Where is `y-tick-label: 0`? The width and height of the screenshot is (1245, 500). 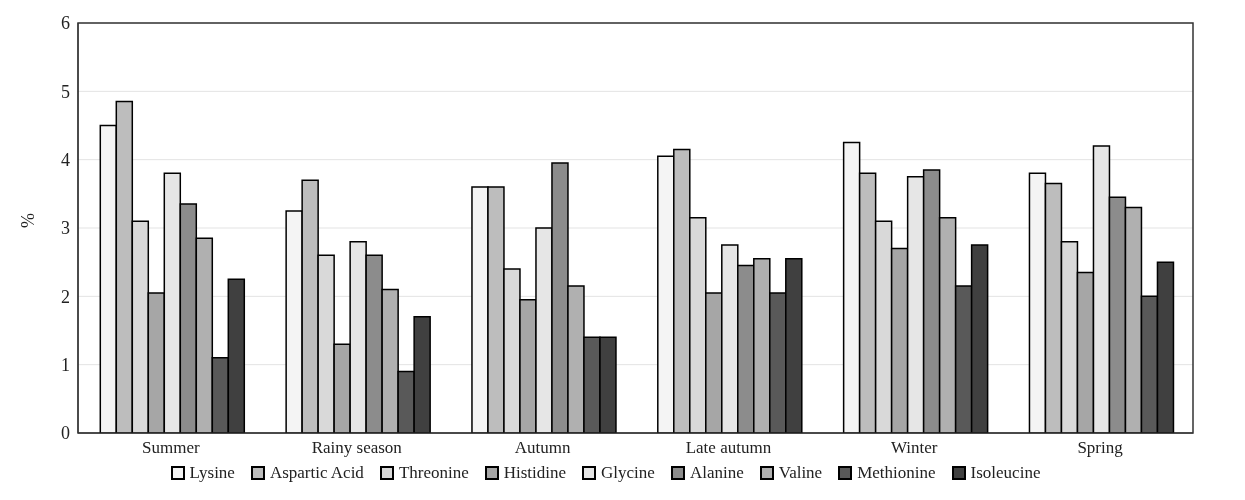 y-tick-label: 0 is located at coordinates (65, 433).